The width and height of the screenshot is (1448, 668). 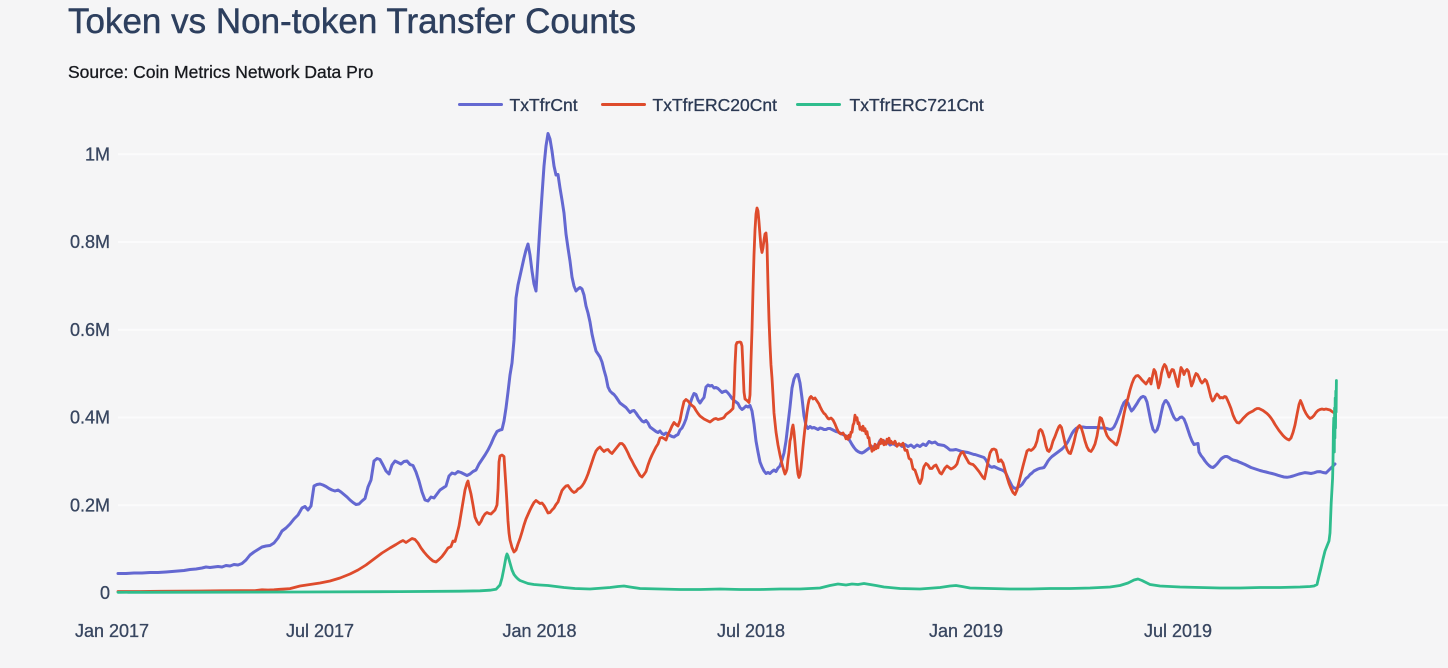 I want to click on svg-text: 0.2M, so click(x=90, y=505).